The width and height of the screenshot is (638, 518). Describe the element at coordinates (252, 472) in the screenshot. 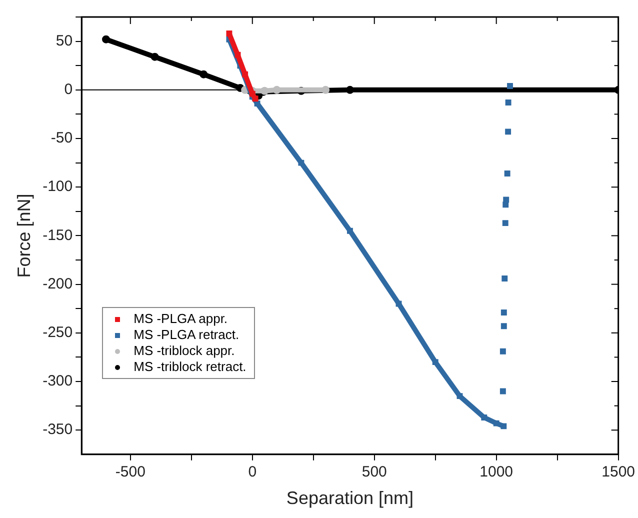

I see `x-tick-label: 0` at that location.